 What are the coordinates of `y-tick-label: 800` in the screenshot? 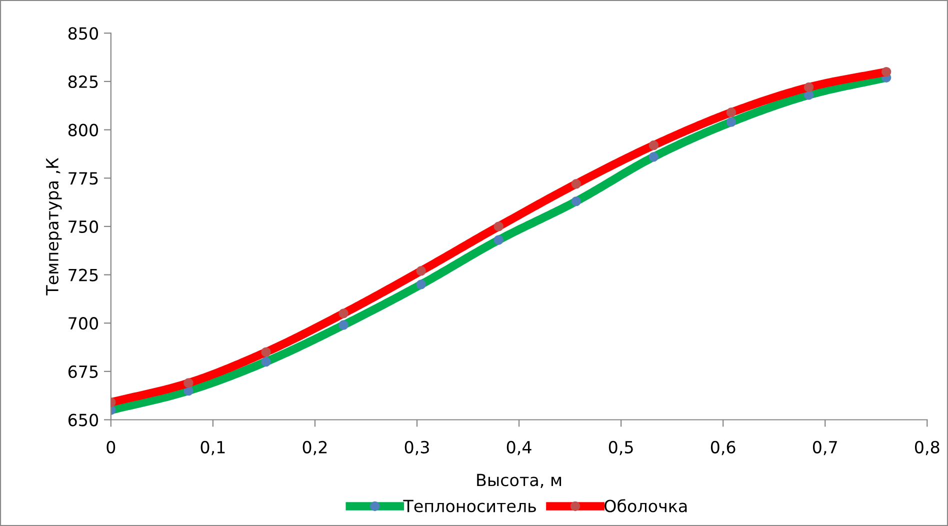 It's located at (83, 130).